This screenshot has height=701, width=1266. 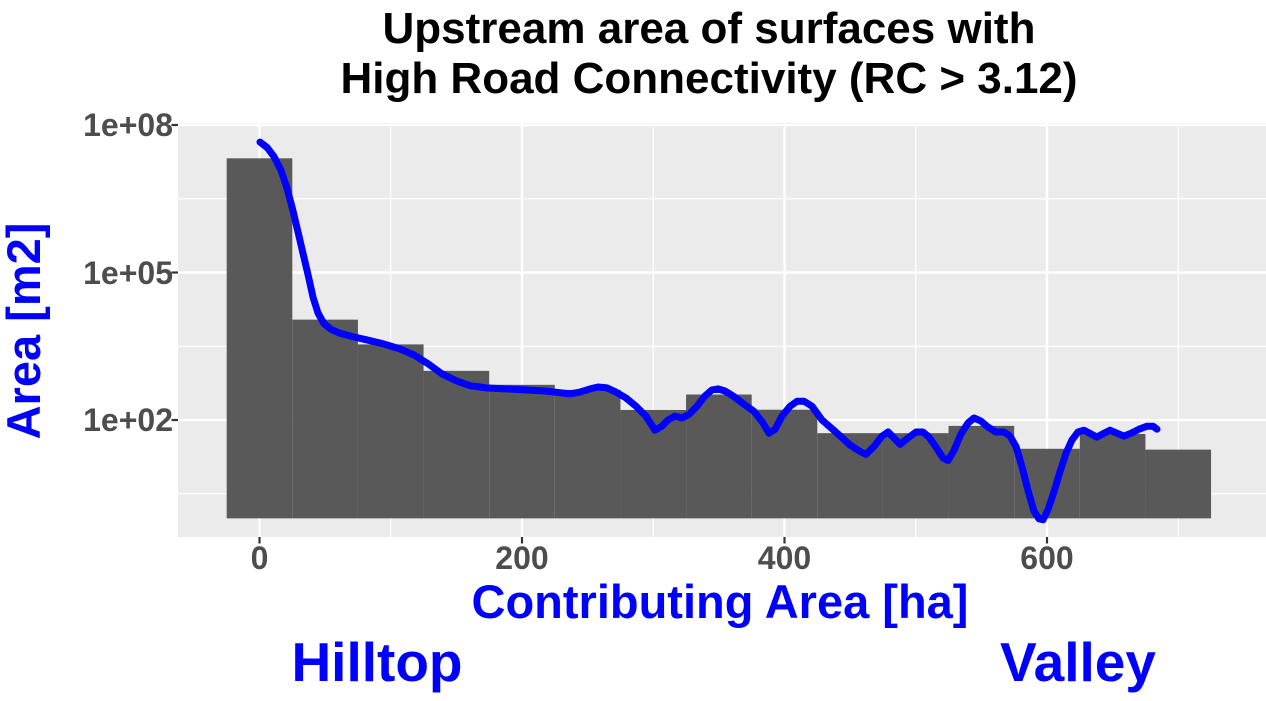 What do you see at coordinates (1078, 662) in the screenshot?
I see `annotation-valley: Valley` at bounding box center [1078, 662].